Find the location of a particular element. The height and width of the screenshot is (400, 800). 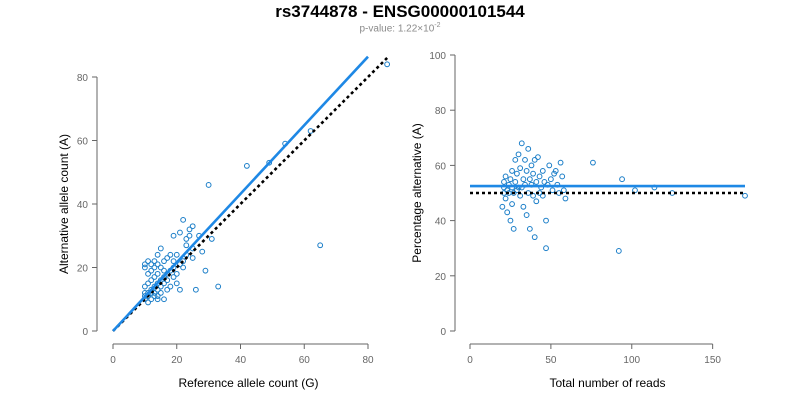

left-x-tick-label: 40 is located at coordinates (241, 360).